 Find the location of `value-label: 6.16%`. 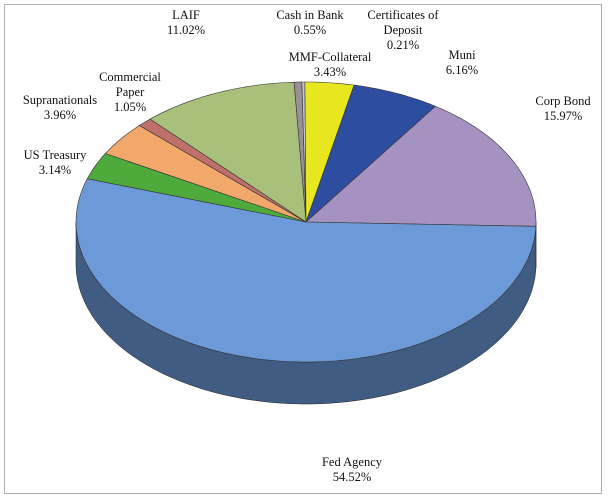

value-label: 6.16% is located at coordinates (462, 70).